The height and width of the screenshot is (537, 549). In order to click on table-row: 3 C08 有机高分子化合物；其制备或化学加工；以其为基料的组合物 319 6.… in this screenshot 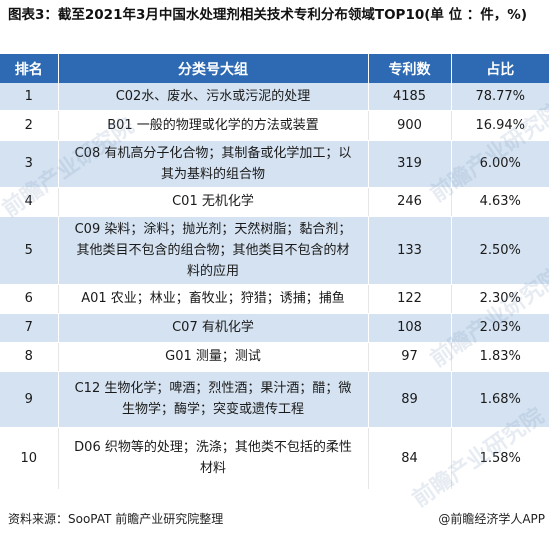, I will do `click(274, 164)`.